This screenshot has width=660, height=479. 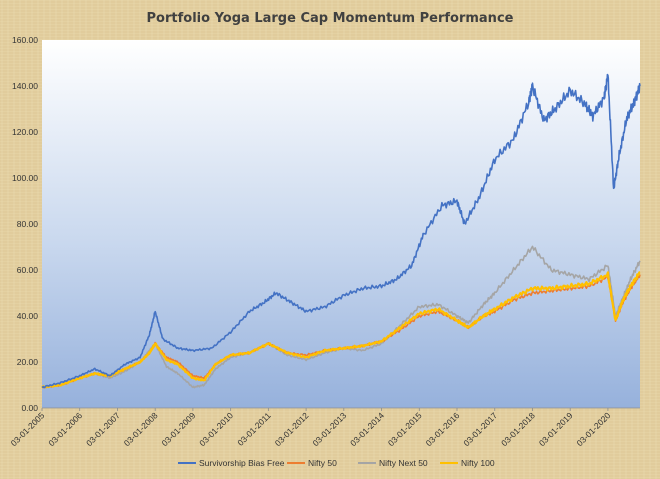 I want to click on y-tick-label: 0.00, so click(x=29, y=408).